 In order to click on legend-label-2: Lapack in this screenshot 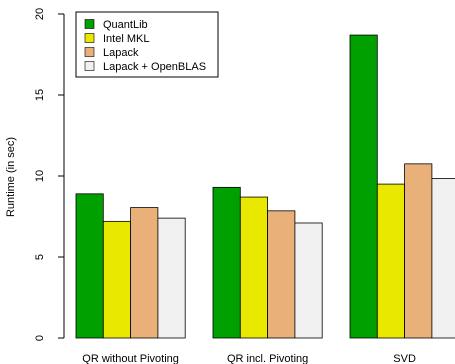, I will do `click(121, 53)`.